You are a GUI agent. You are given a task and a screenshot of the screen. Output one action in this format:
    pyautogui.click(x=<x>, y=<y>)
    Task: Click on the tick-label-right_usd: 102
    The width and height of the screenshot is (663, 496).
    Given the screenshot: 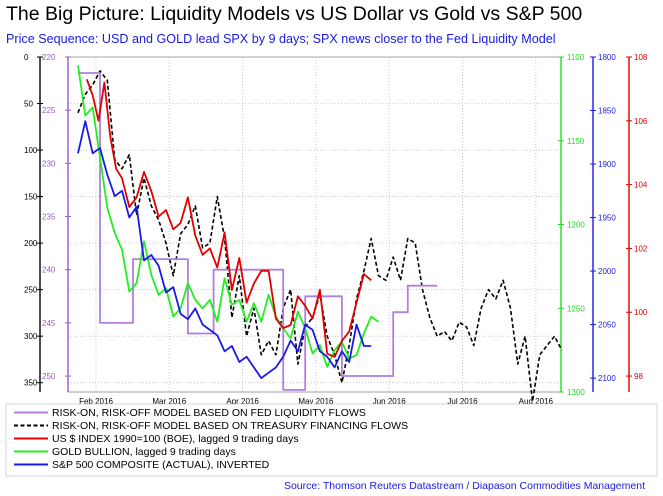 What is the action you would take?
    pyautogui.click(x=641, y=248)
    